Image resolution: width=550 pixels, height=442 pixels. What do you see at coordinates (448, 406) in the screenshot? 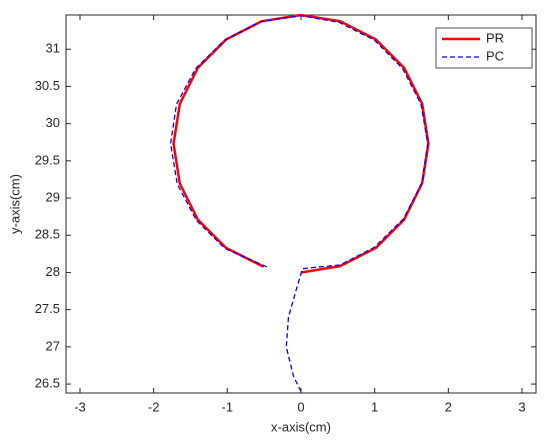
I see `x-tick-label: 2` at bounding box center [448, 406].